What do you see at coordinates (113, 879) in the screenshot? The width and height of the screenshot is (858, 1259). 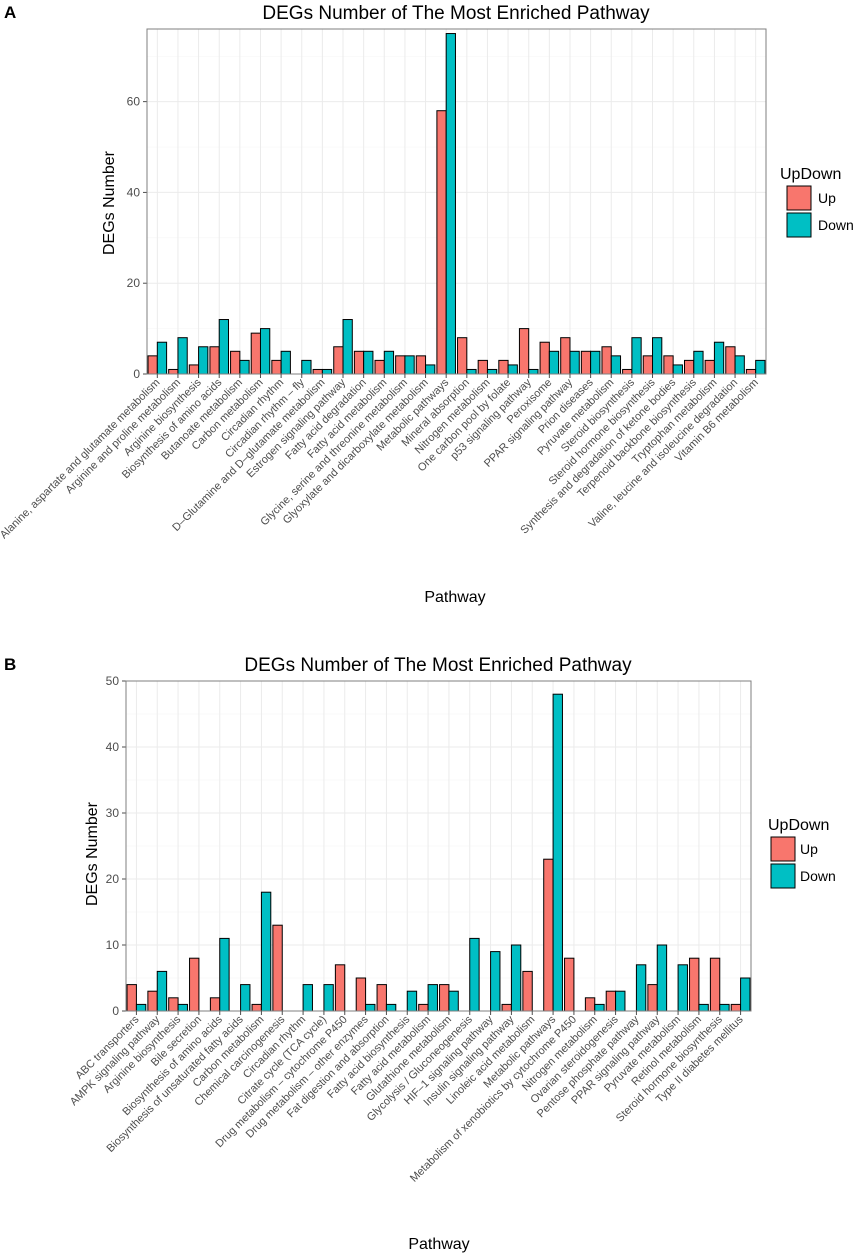 I see `chart-b-y-tick-label: 20` at bounding box center [113, 879].